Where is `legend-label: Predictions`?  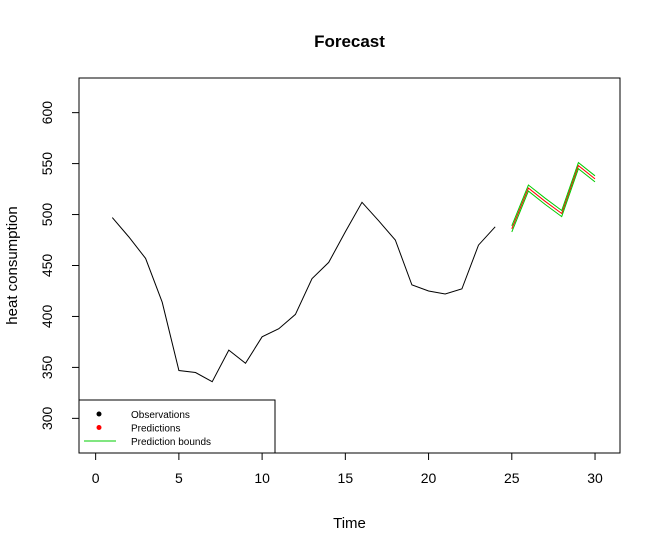
legend-label: Predictions is located at coordinates (155, 429).